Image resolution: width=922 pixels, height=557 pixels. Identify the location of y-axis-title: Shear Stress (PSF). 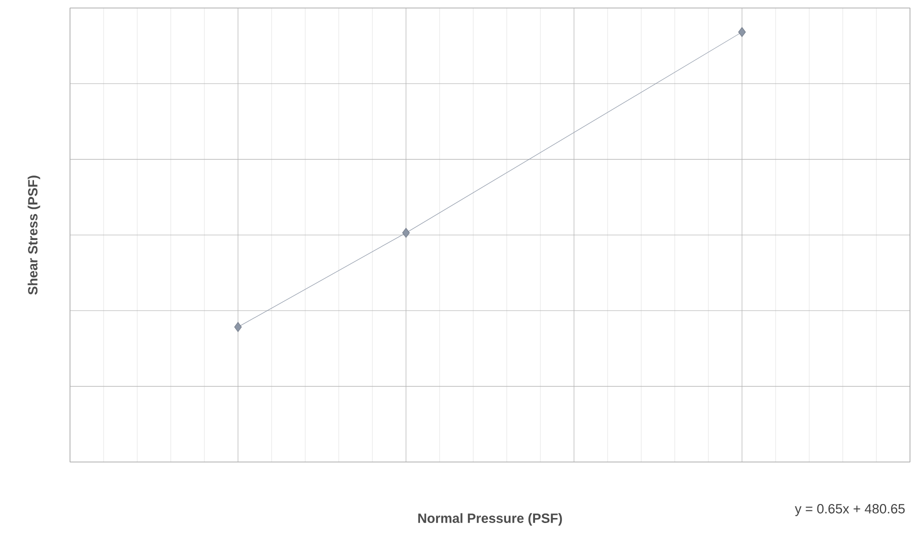
(34, 235).